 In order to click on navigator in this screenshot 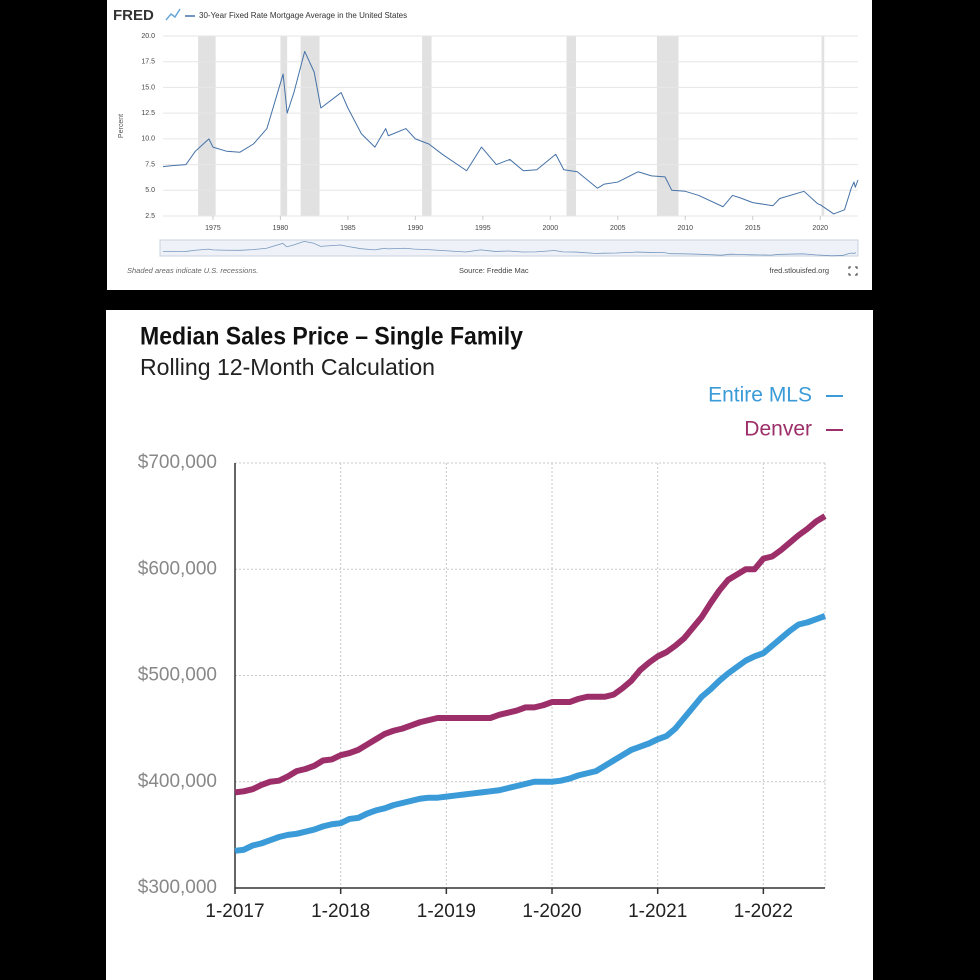, I will do `click(509, 248)`.